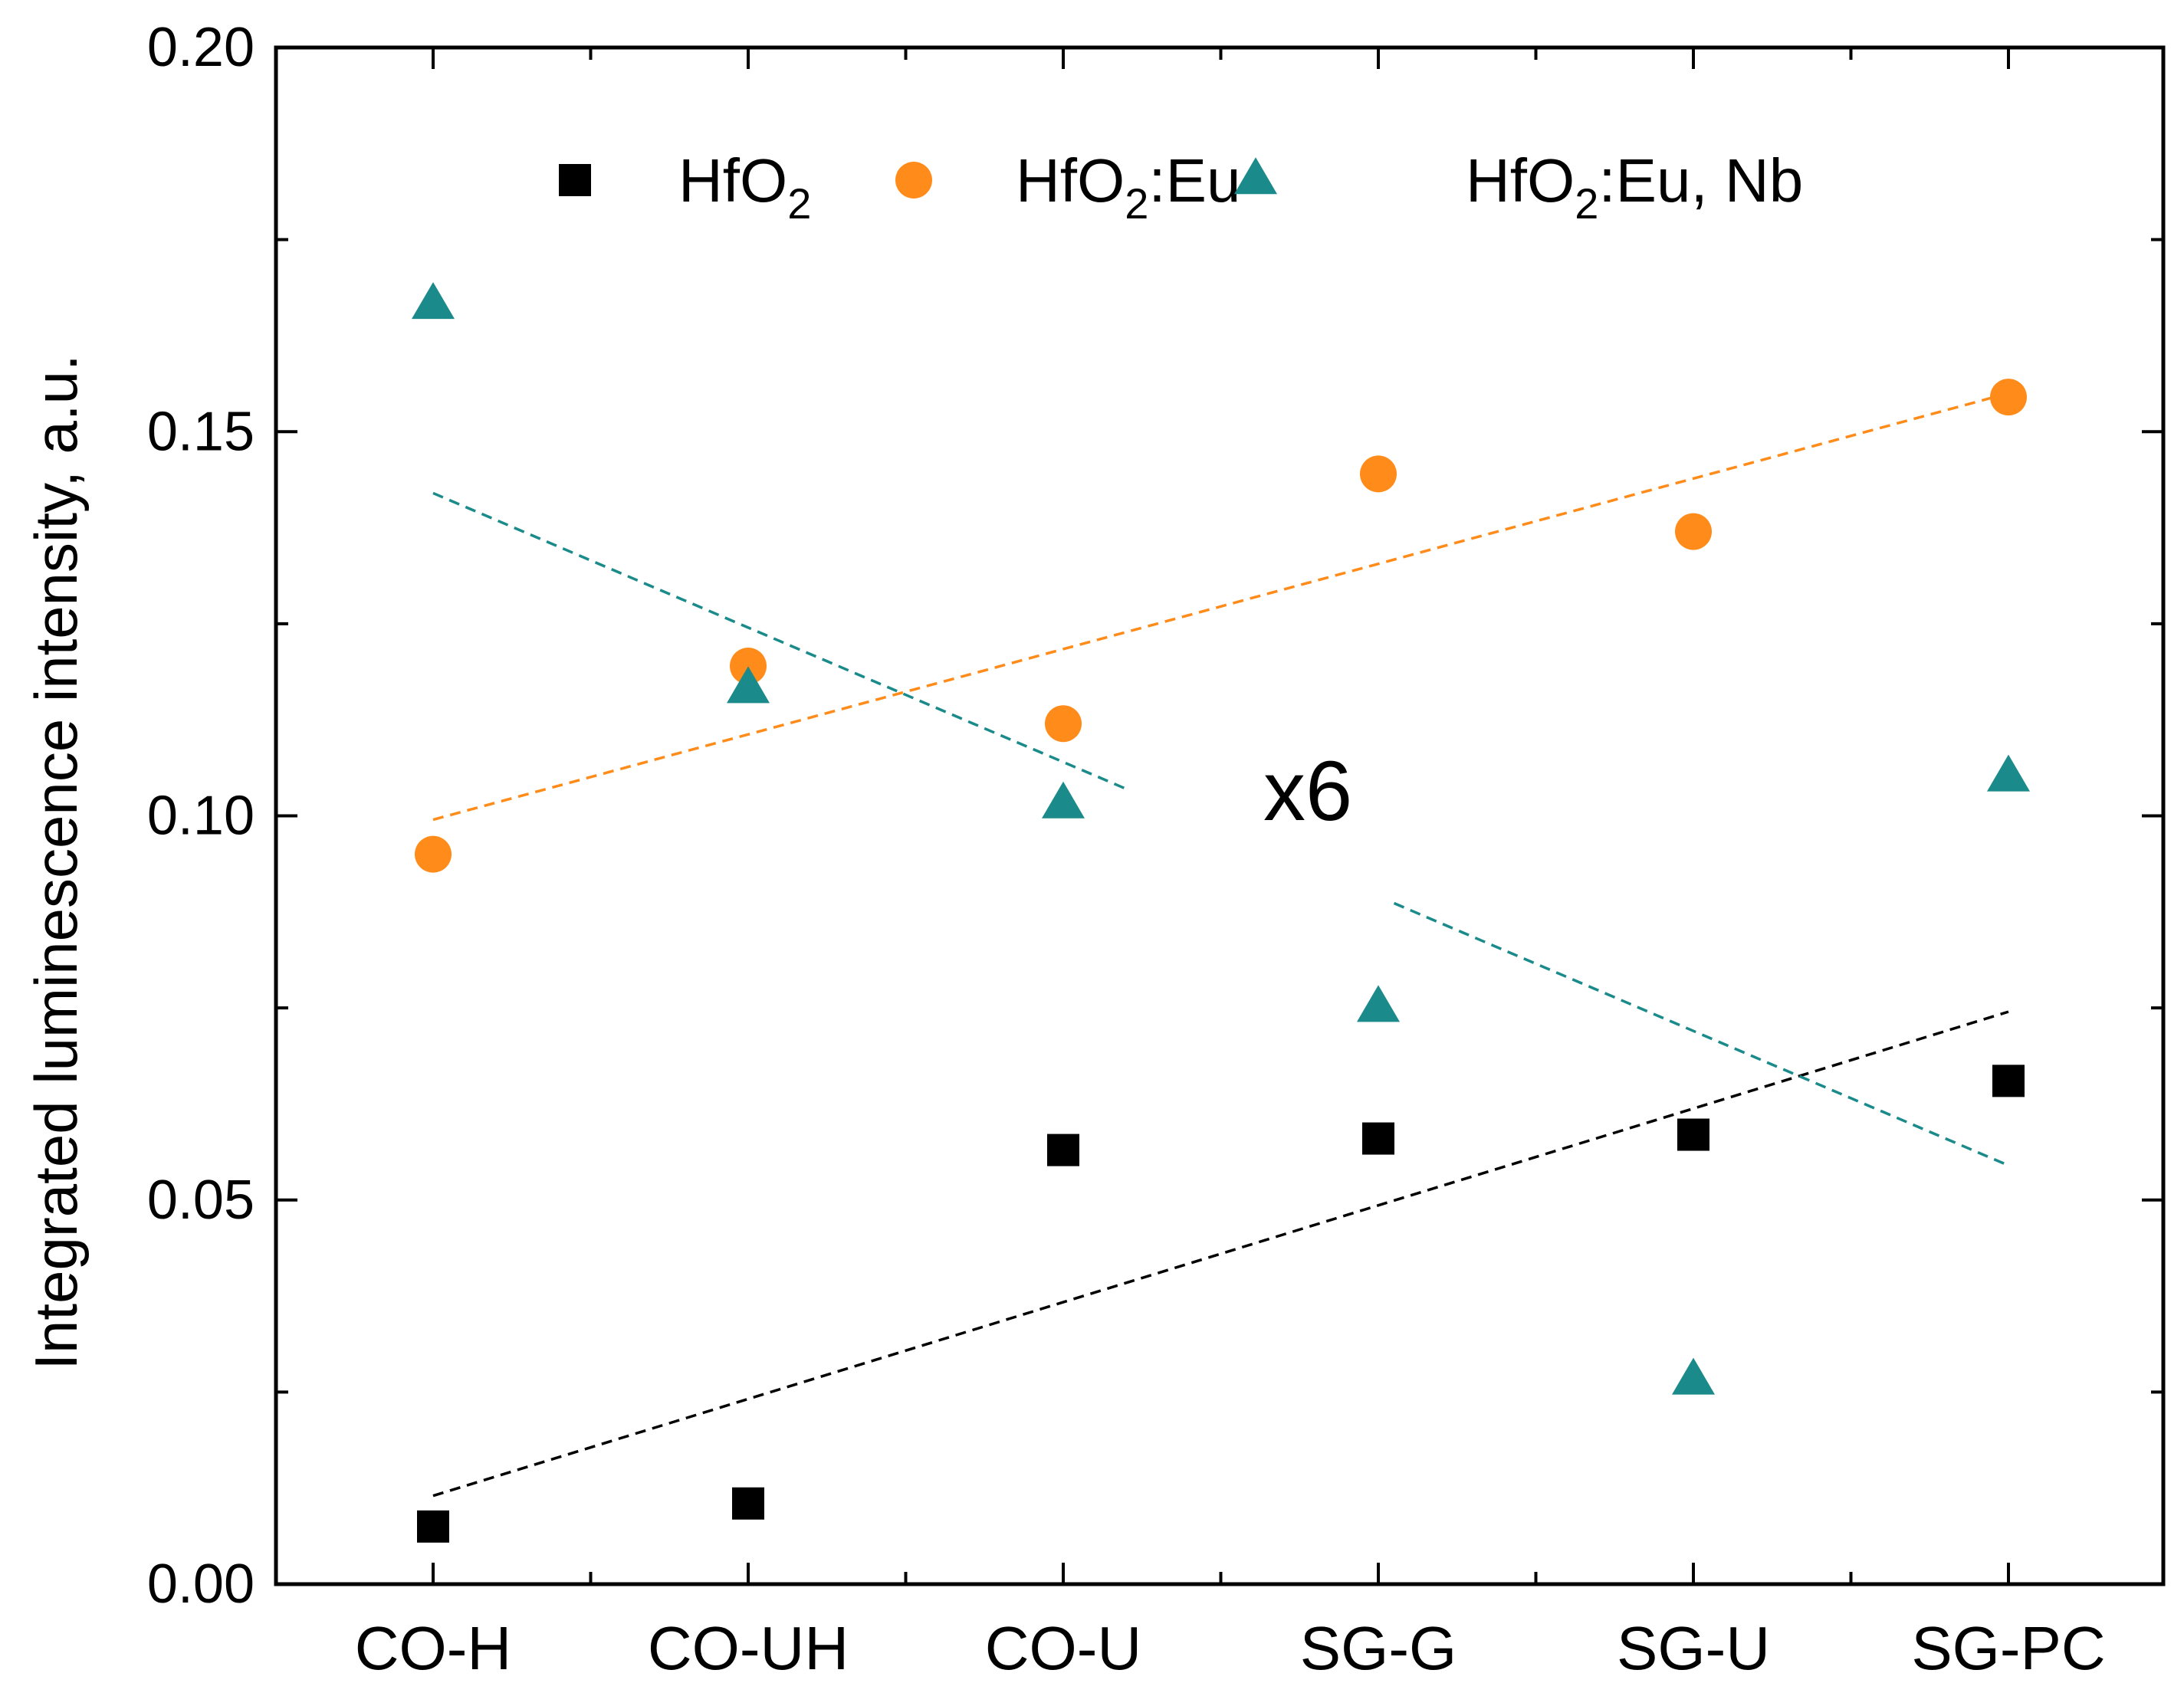  What do you see at coordinates (201, 816) in the screenshot?
I see `y-tick-label: 0.10` at bounding box center [201, 816].